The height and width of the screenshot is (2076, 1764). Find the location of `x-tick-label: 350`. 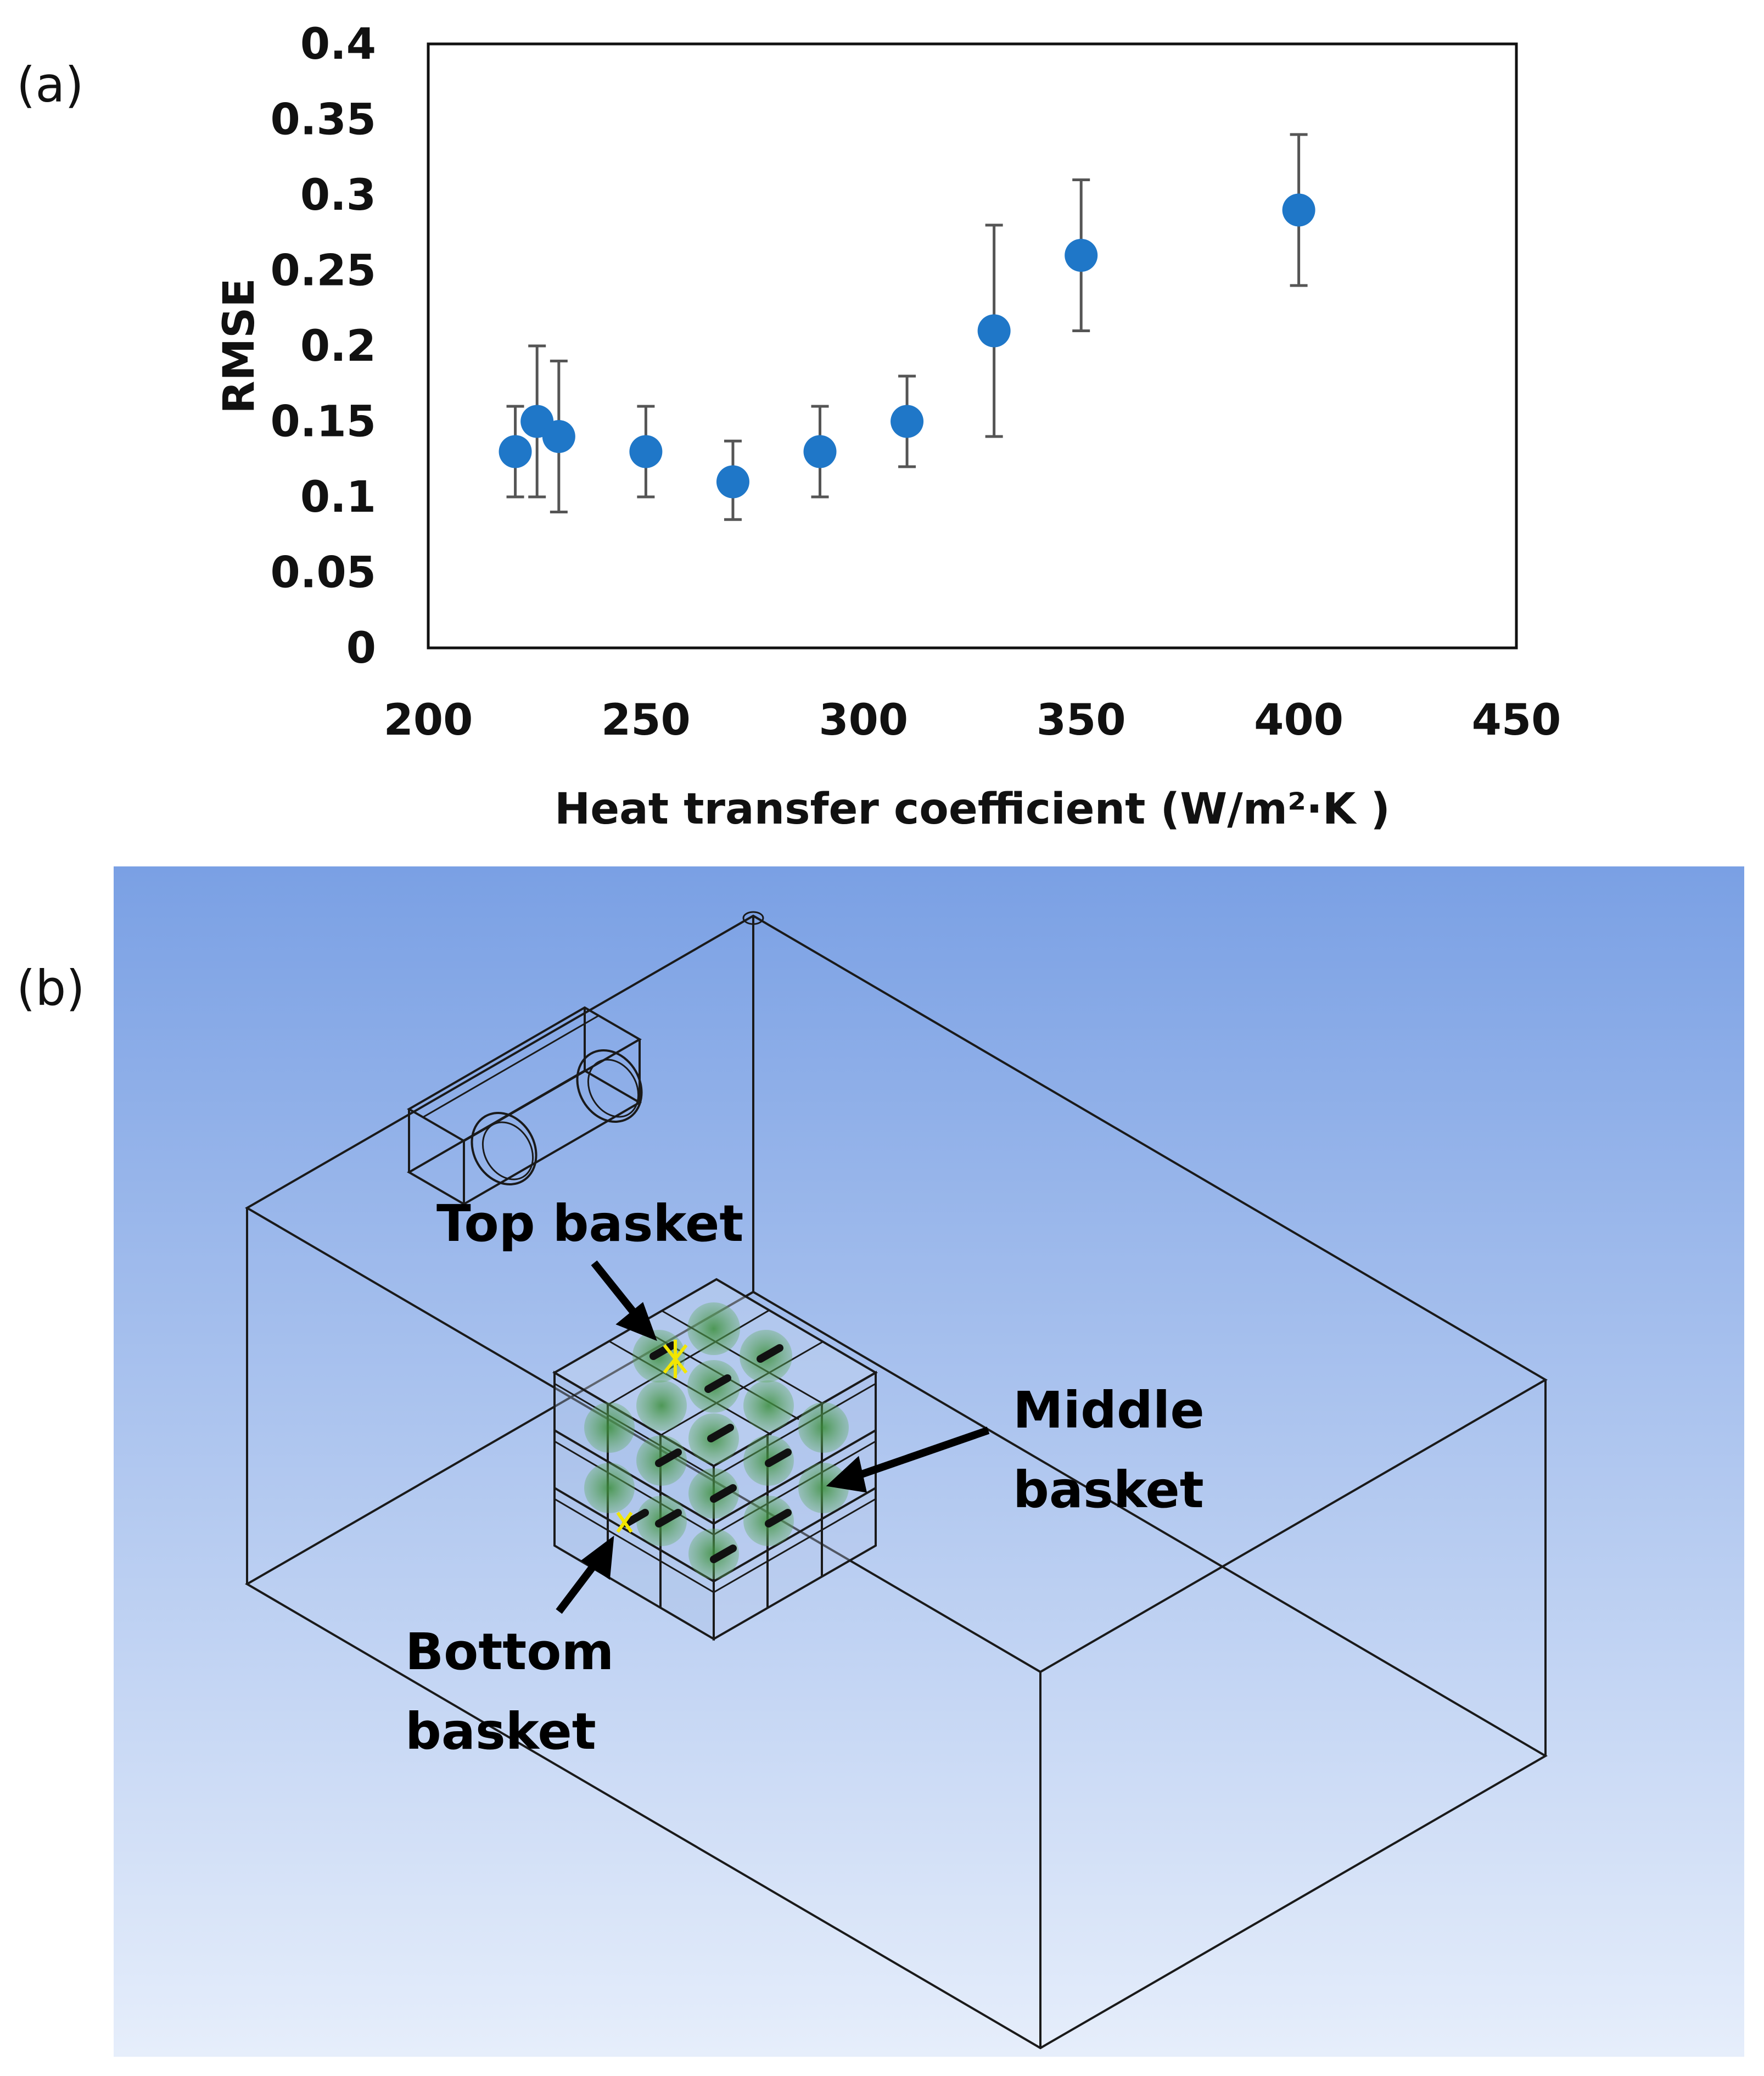

x-tick-label: 350 is located at coordinates (1081, 721).